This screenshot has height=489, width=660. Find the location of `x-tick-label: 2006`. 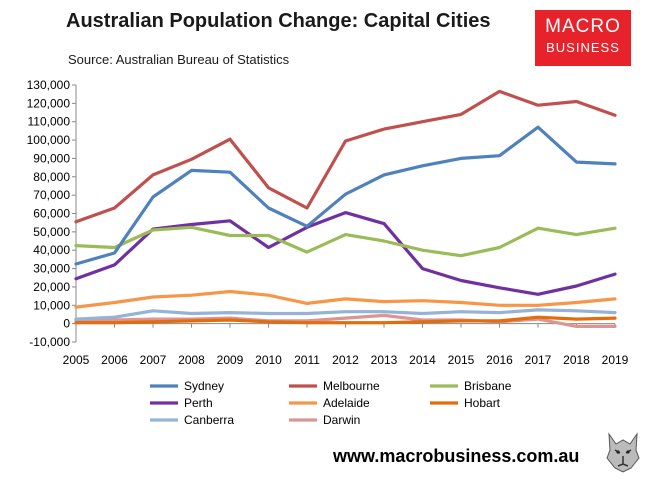

x-tick-label: 2006 is located at coordinates (114, 360).